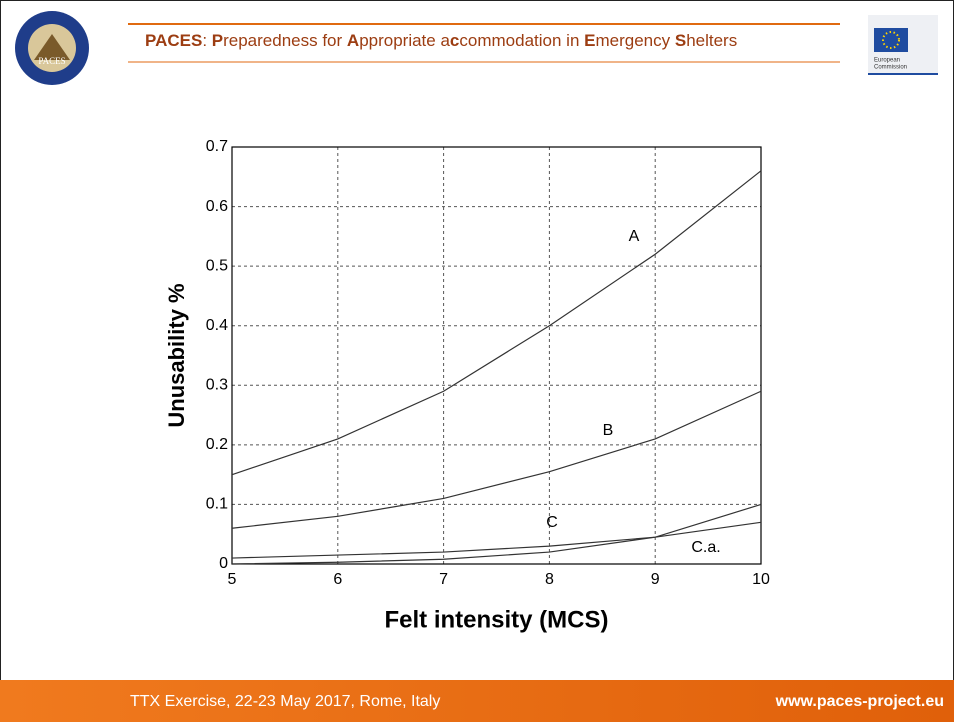 The image size is (954, 722). I want to click on eu-label: European, so click(887, 61).